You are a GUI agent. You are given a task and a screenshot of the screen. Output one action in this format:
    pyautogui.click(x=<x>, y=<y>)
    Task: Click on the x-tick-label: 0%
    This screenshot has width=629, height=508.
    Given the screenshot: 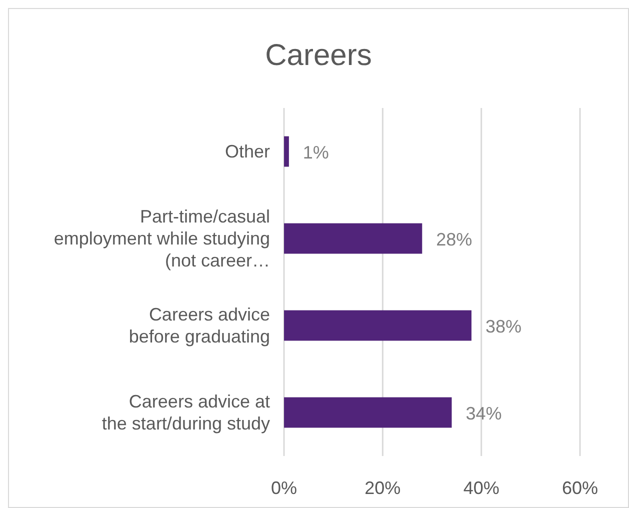 What is the action you would take?
    pyautogui.click(x=284, y=488)
    